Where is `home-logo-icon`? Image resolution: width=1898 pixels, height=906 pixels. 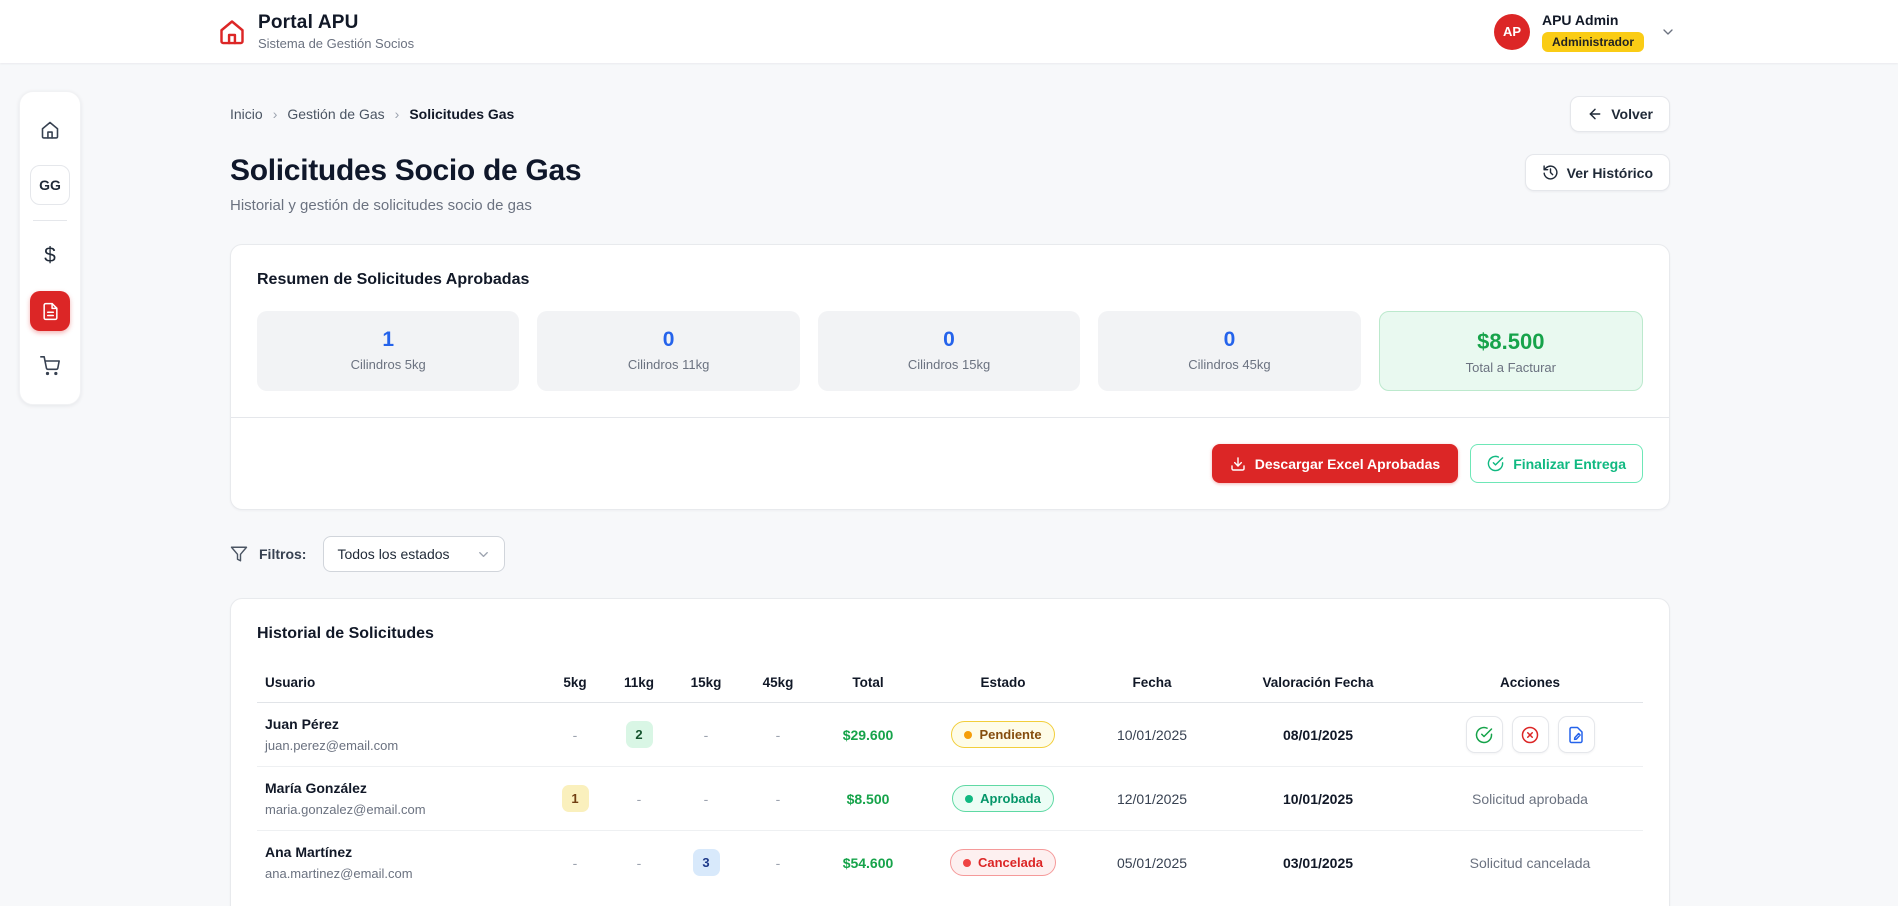 home-logo-icon is located at coordinates (232, 32).